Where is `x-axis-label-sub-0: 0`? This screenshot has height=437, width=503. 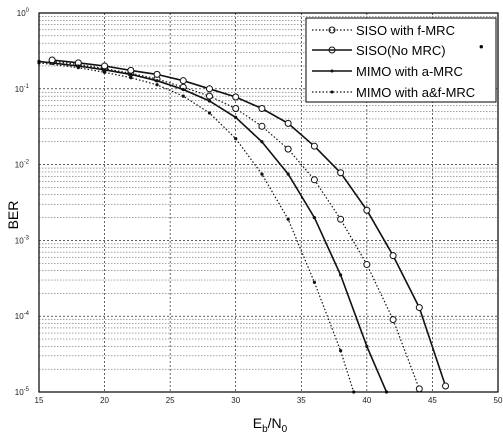 x-axis-label-sub-0: 0 is located at coordinates (285, 429).